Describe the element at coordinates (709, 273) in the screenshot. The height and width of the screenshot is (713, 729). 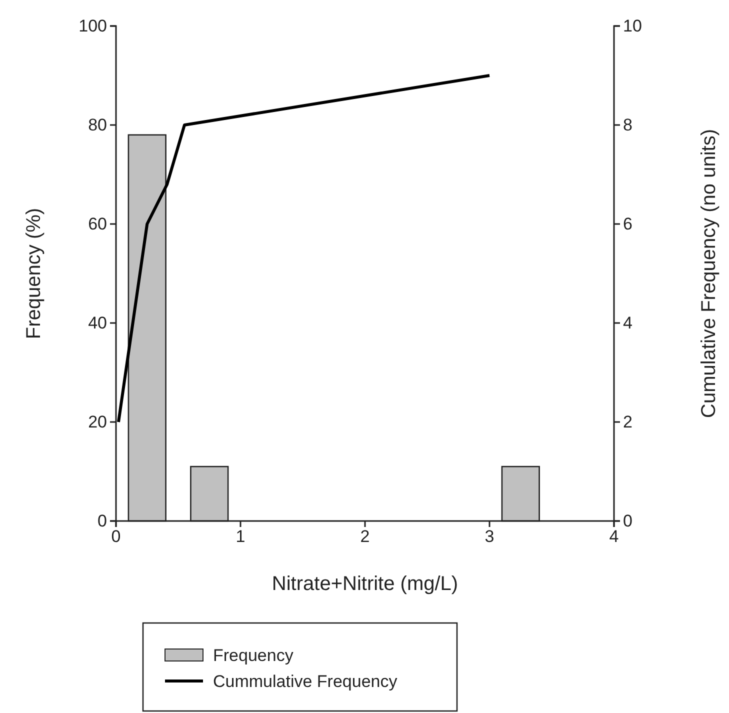
I see `y2-axis-title: Cumulative Frequency (no units)` at that location.